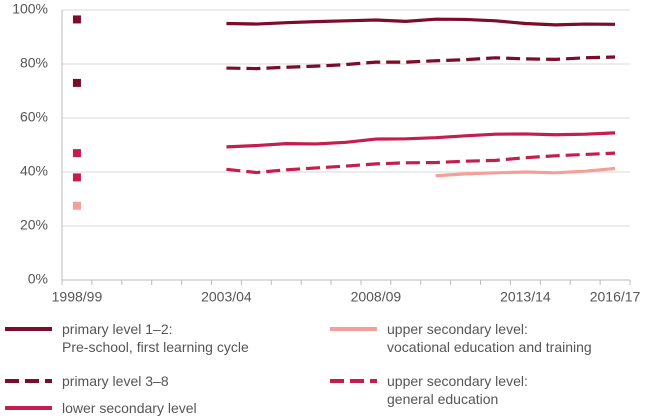 This screenshot has height=419, width=649. Describe the element at coordinates (226, 297) in the screenshot. I see `x-tick-label: 2003/04` at that location.